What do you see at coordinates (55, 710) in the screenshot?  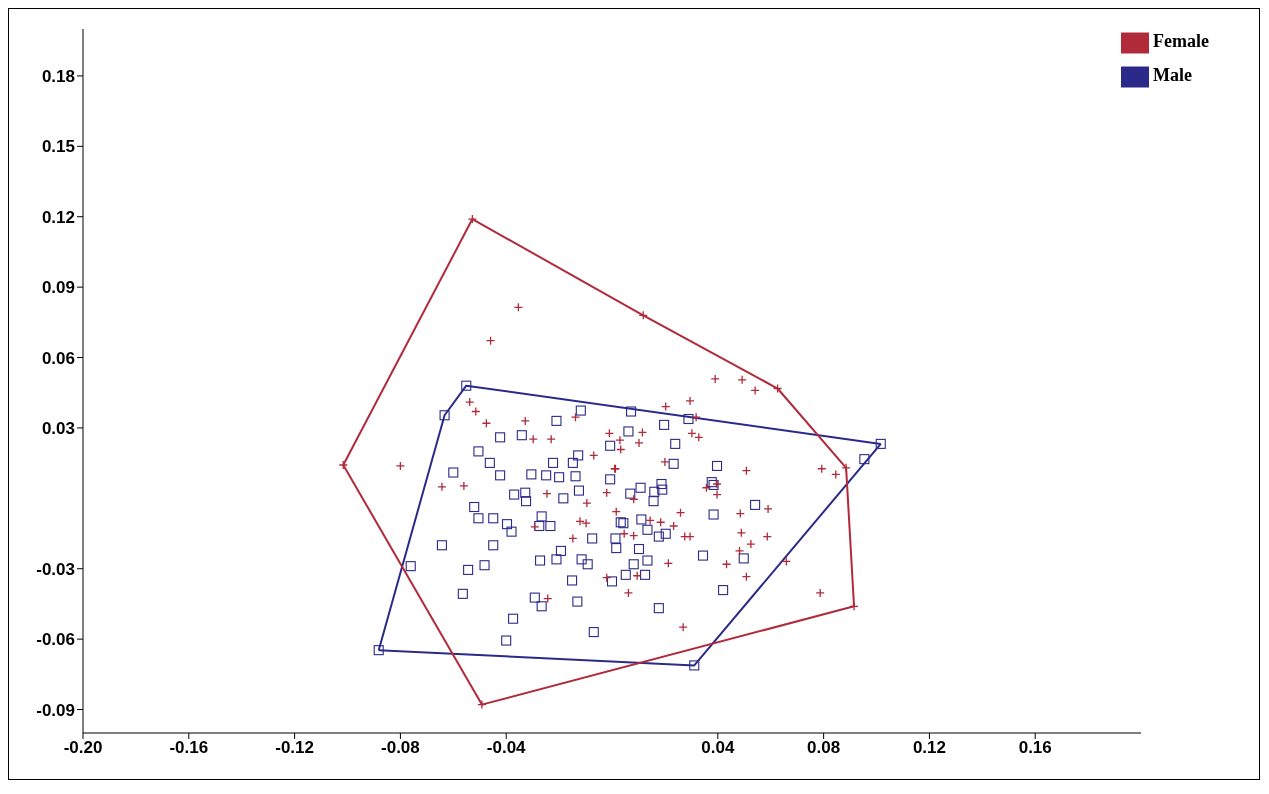 I see `y-tick-label: -0.09` at bounding box center [55, 710].